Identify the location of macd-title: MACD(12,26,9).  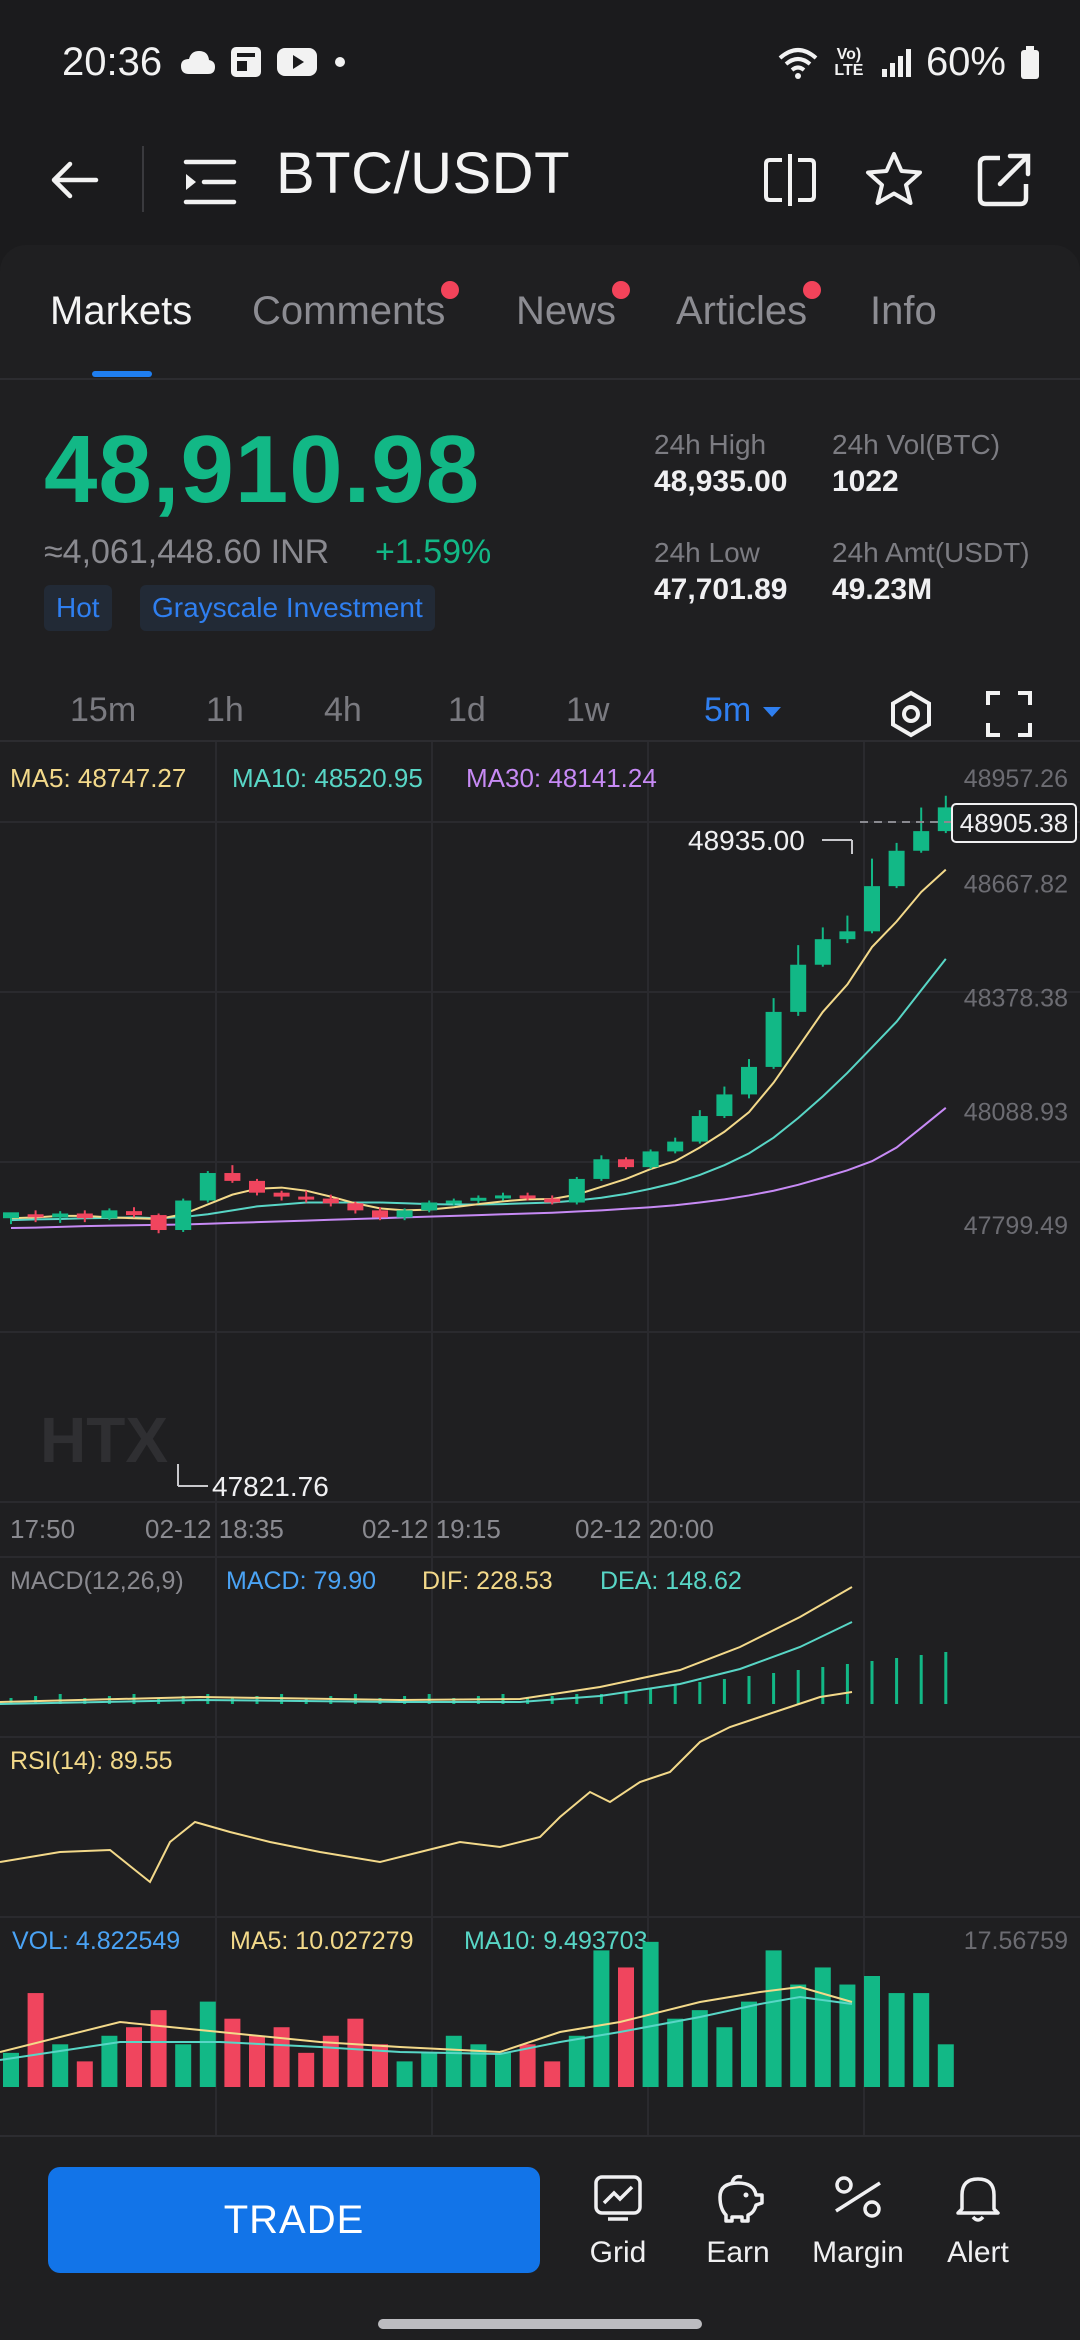
(97, 1581).